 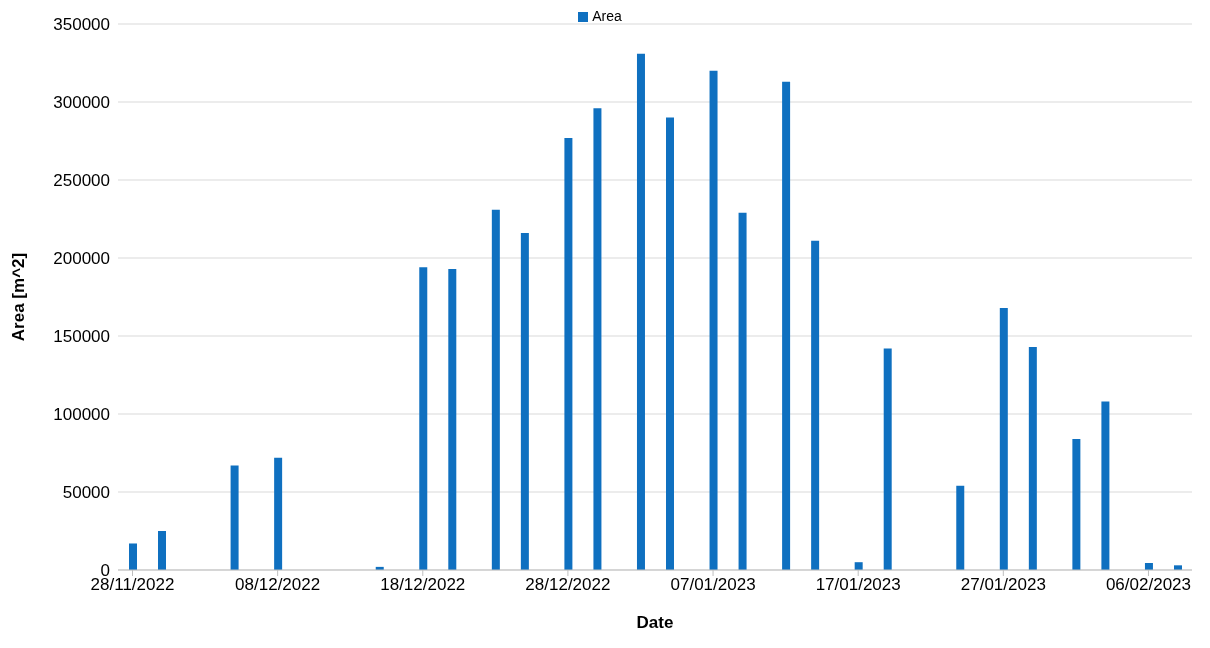 I want to click on y-tick-label: 250000, so click(x=81, y=181).